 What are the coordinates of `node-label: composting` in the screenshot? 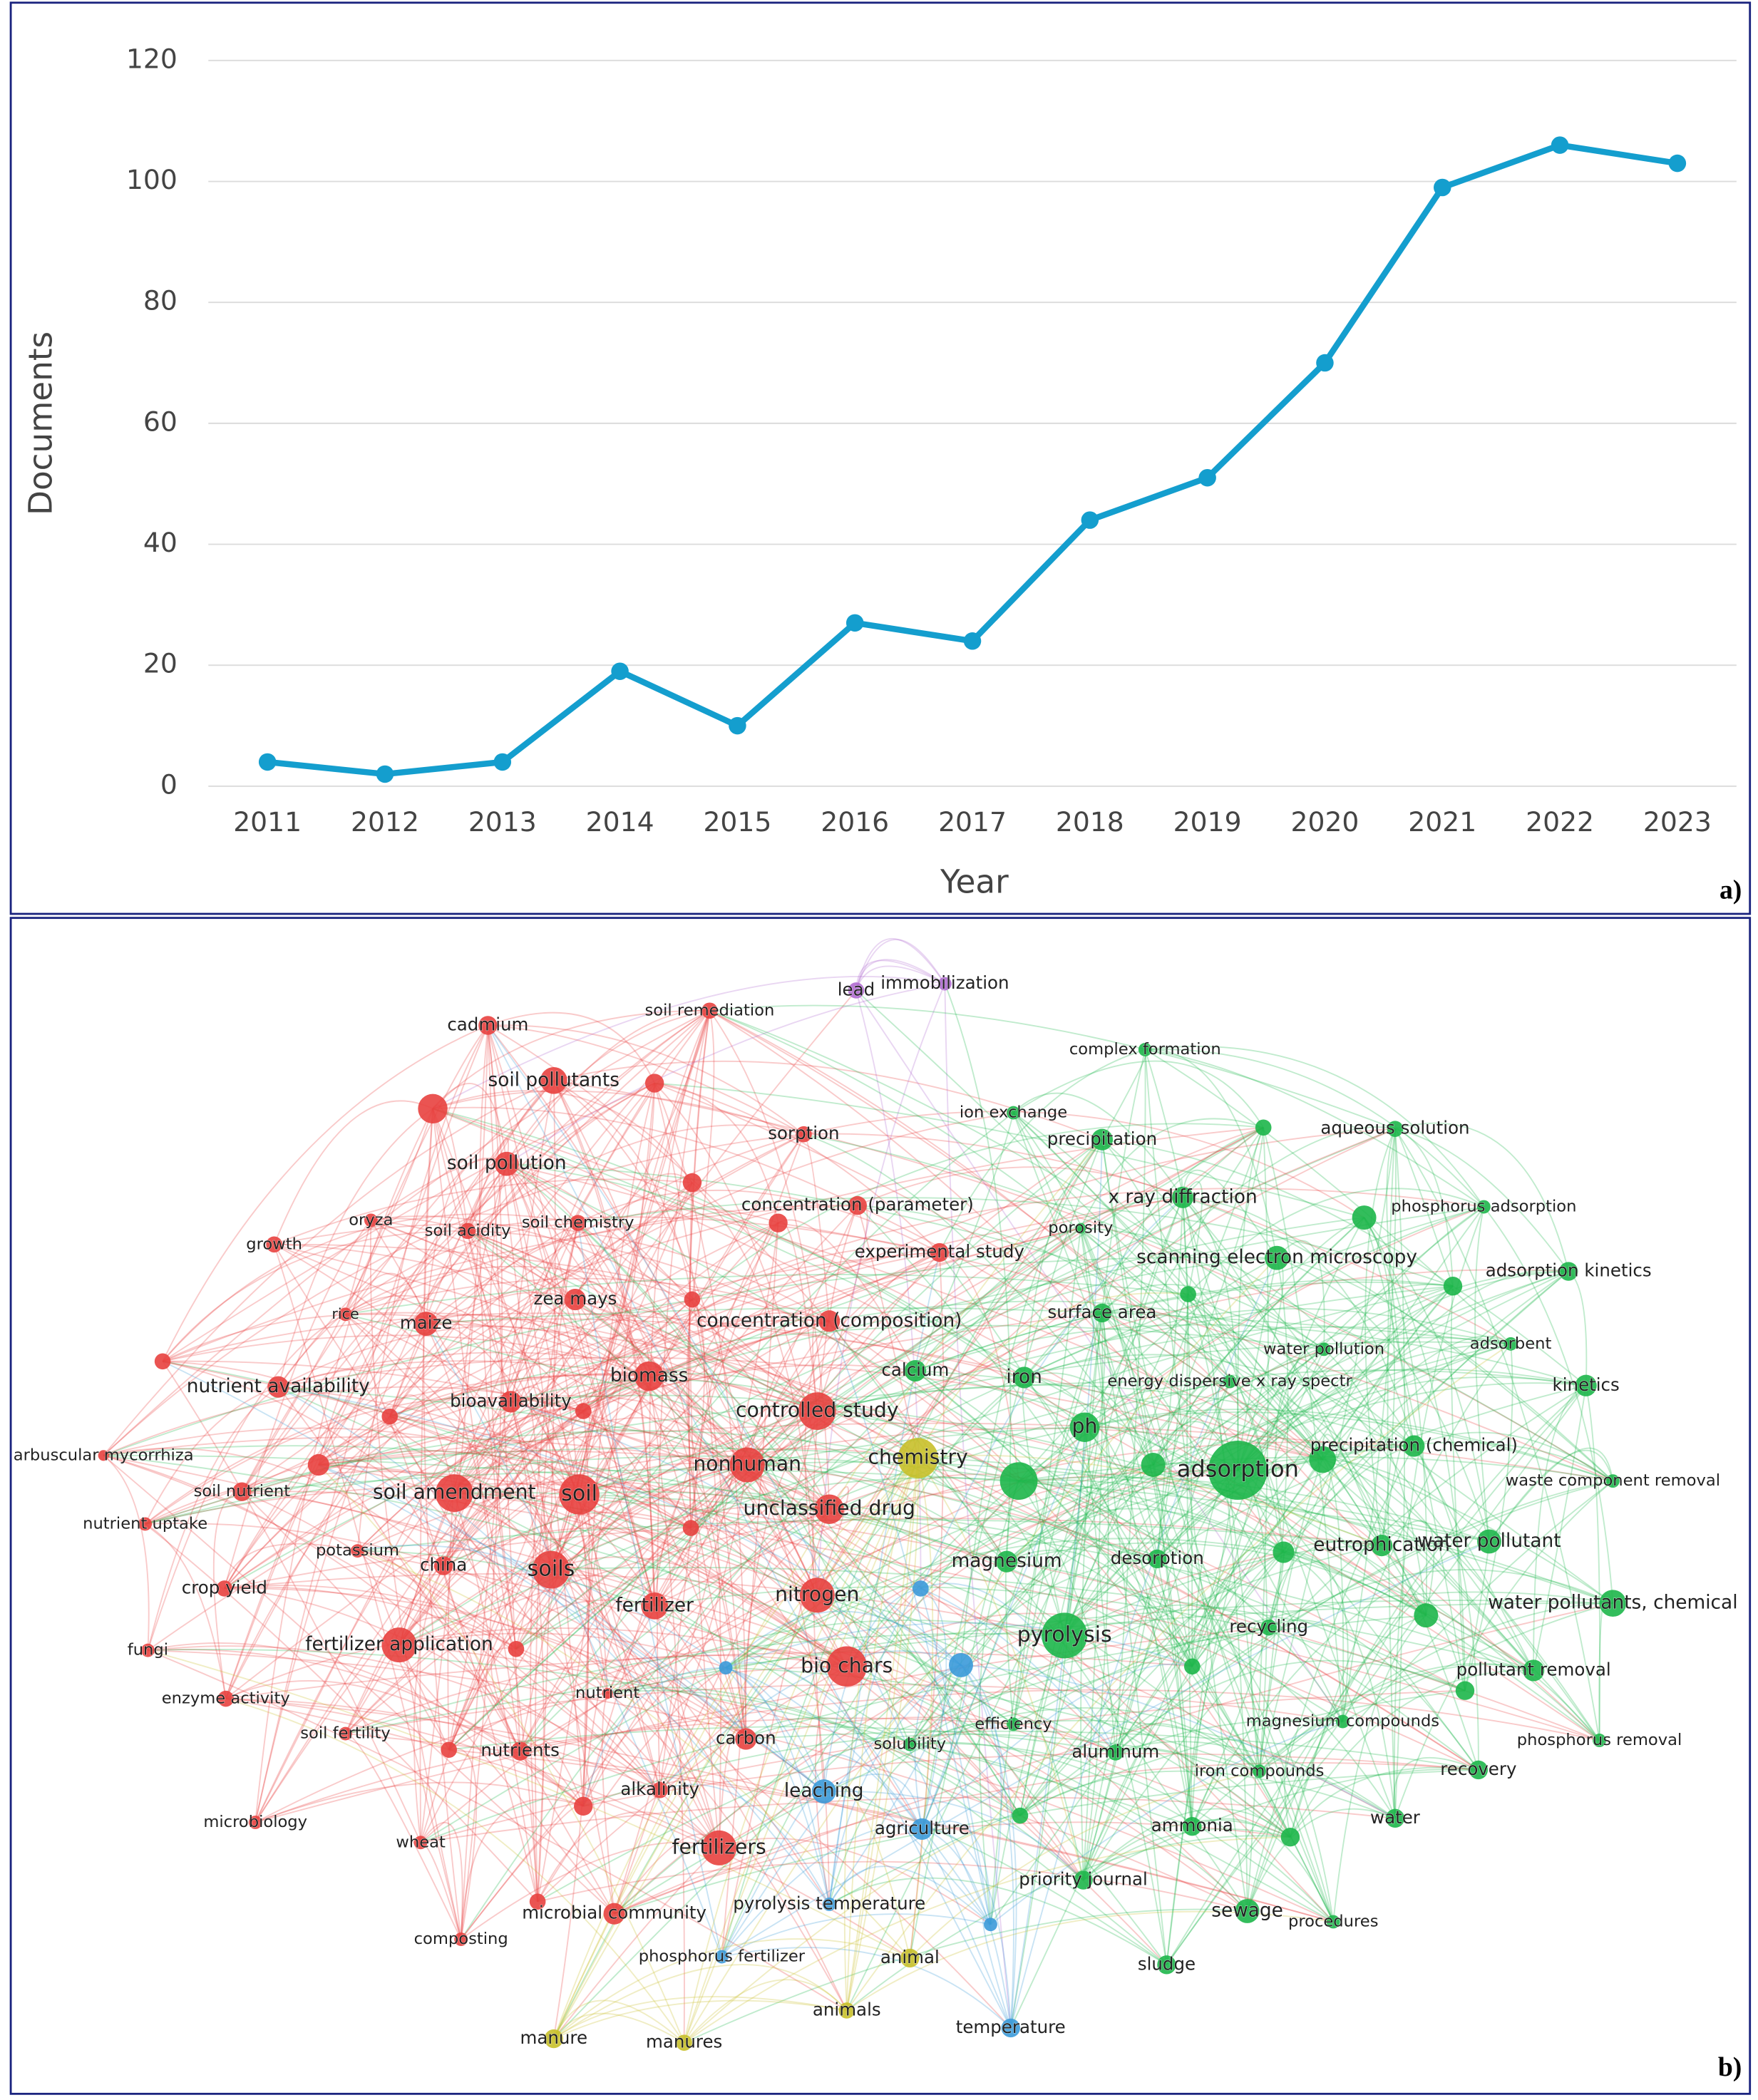 It's located at (461, 1939).